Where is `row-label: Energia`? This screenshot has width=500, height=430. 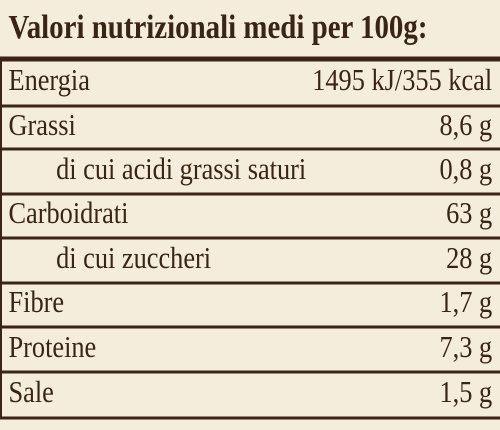 row-label: Energia is located at coordinates (50, 80).